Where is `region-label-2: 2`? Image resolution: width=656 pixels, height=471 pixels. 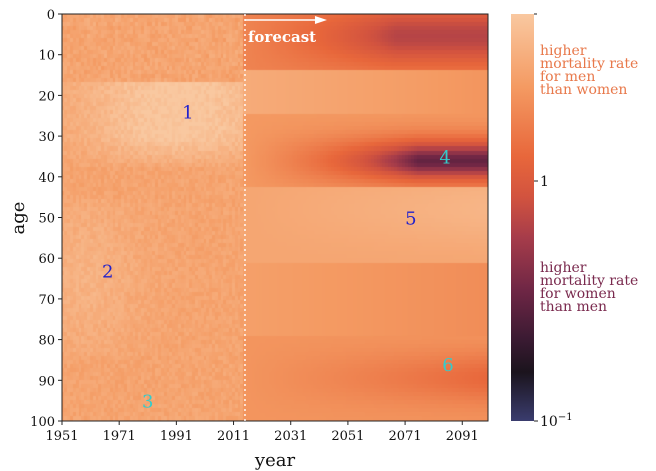
region-label-2: 2 is located at coordinates (107, 271).